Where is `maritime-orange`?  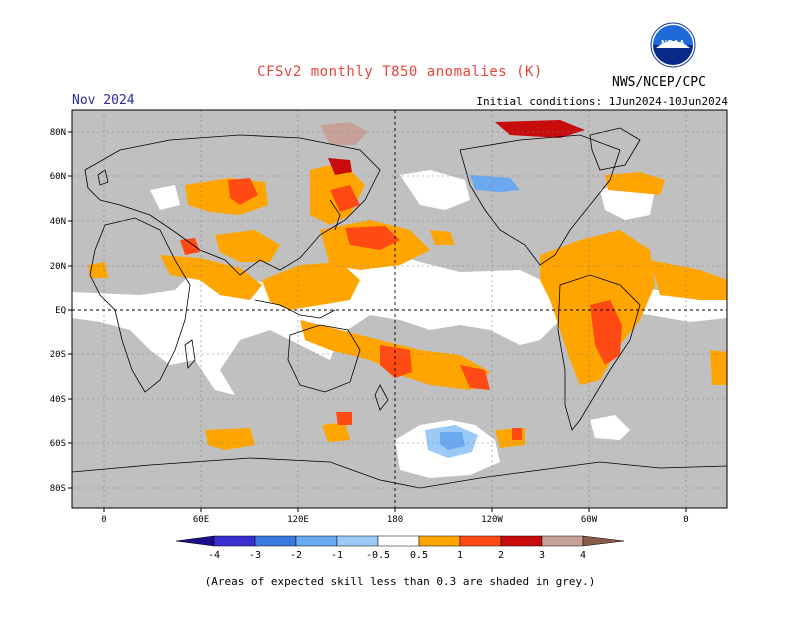
maritime-orange is located at coordinates (311, 286).